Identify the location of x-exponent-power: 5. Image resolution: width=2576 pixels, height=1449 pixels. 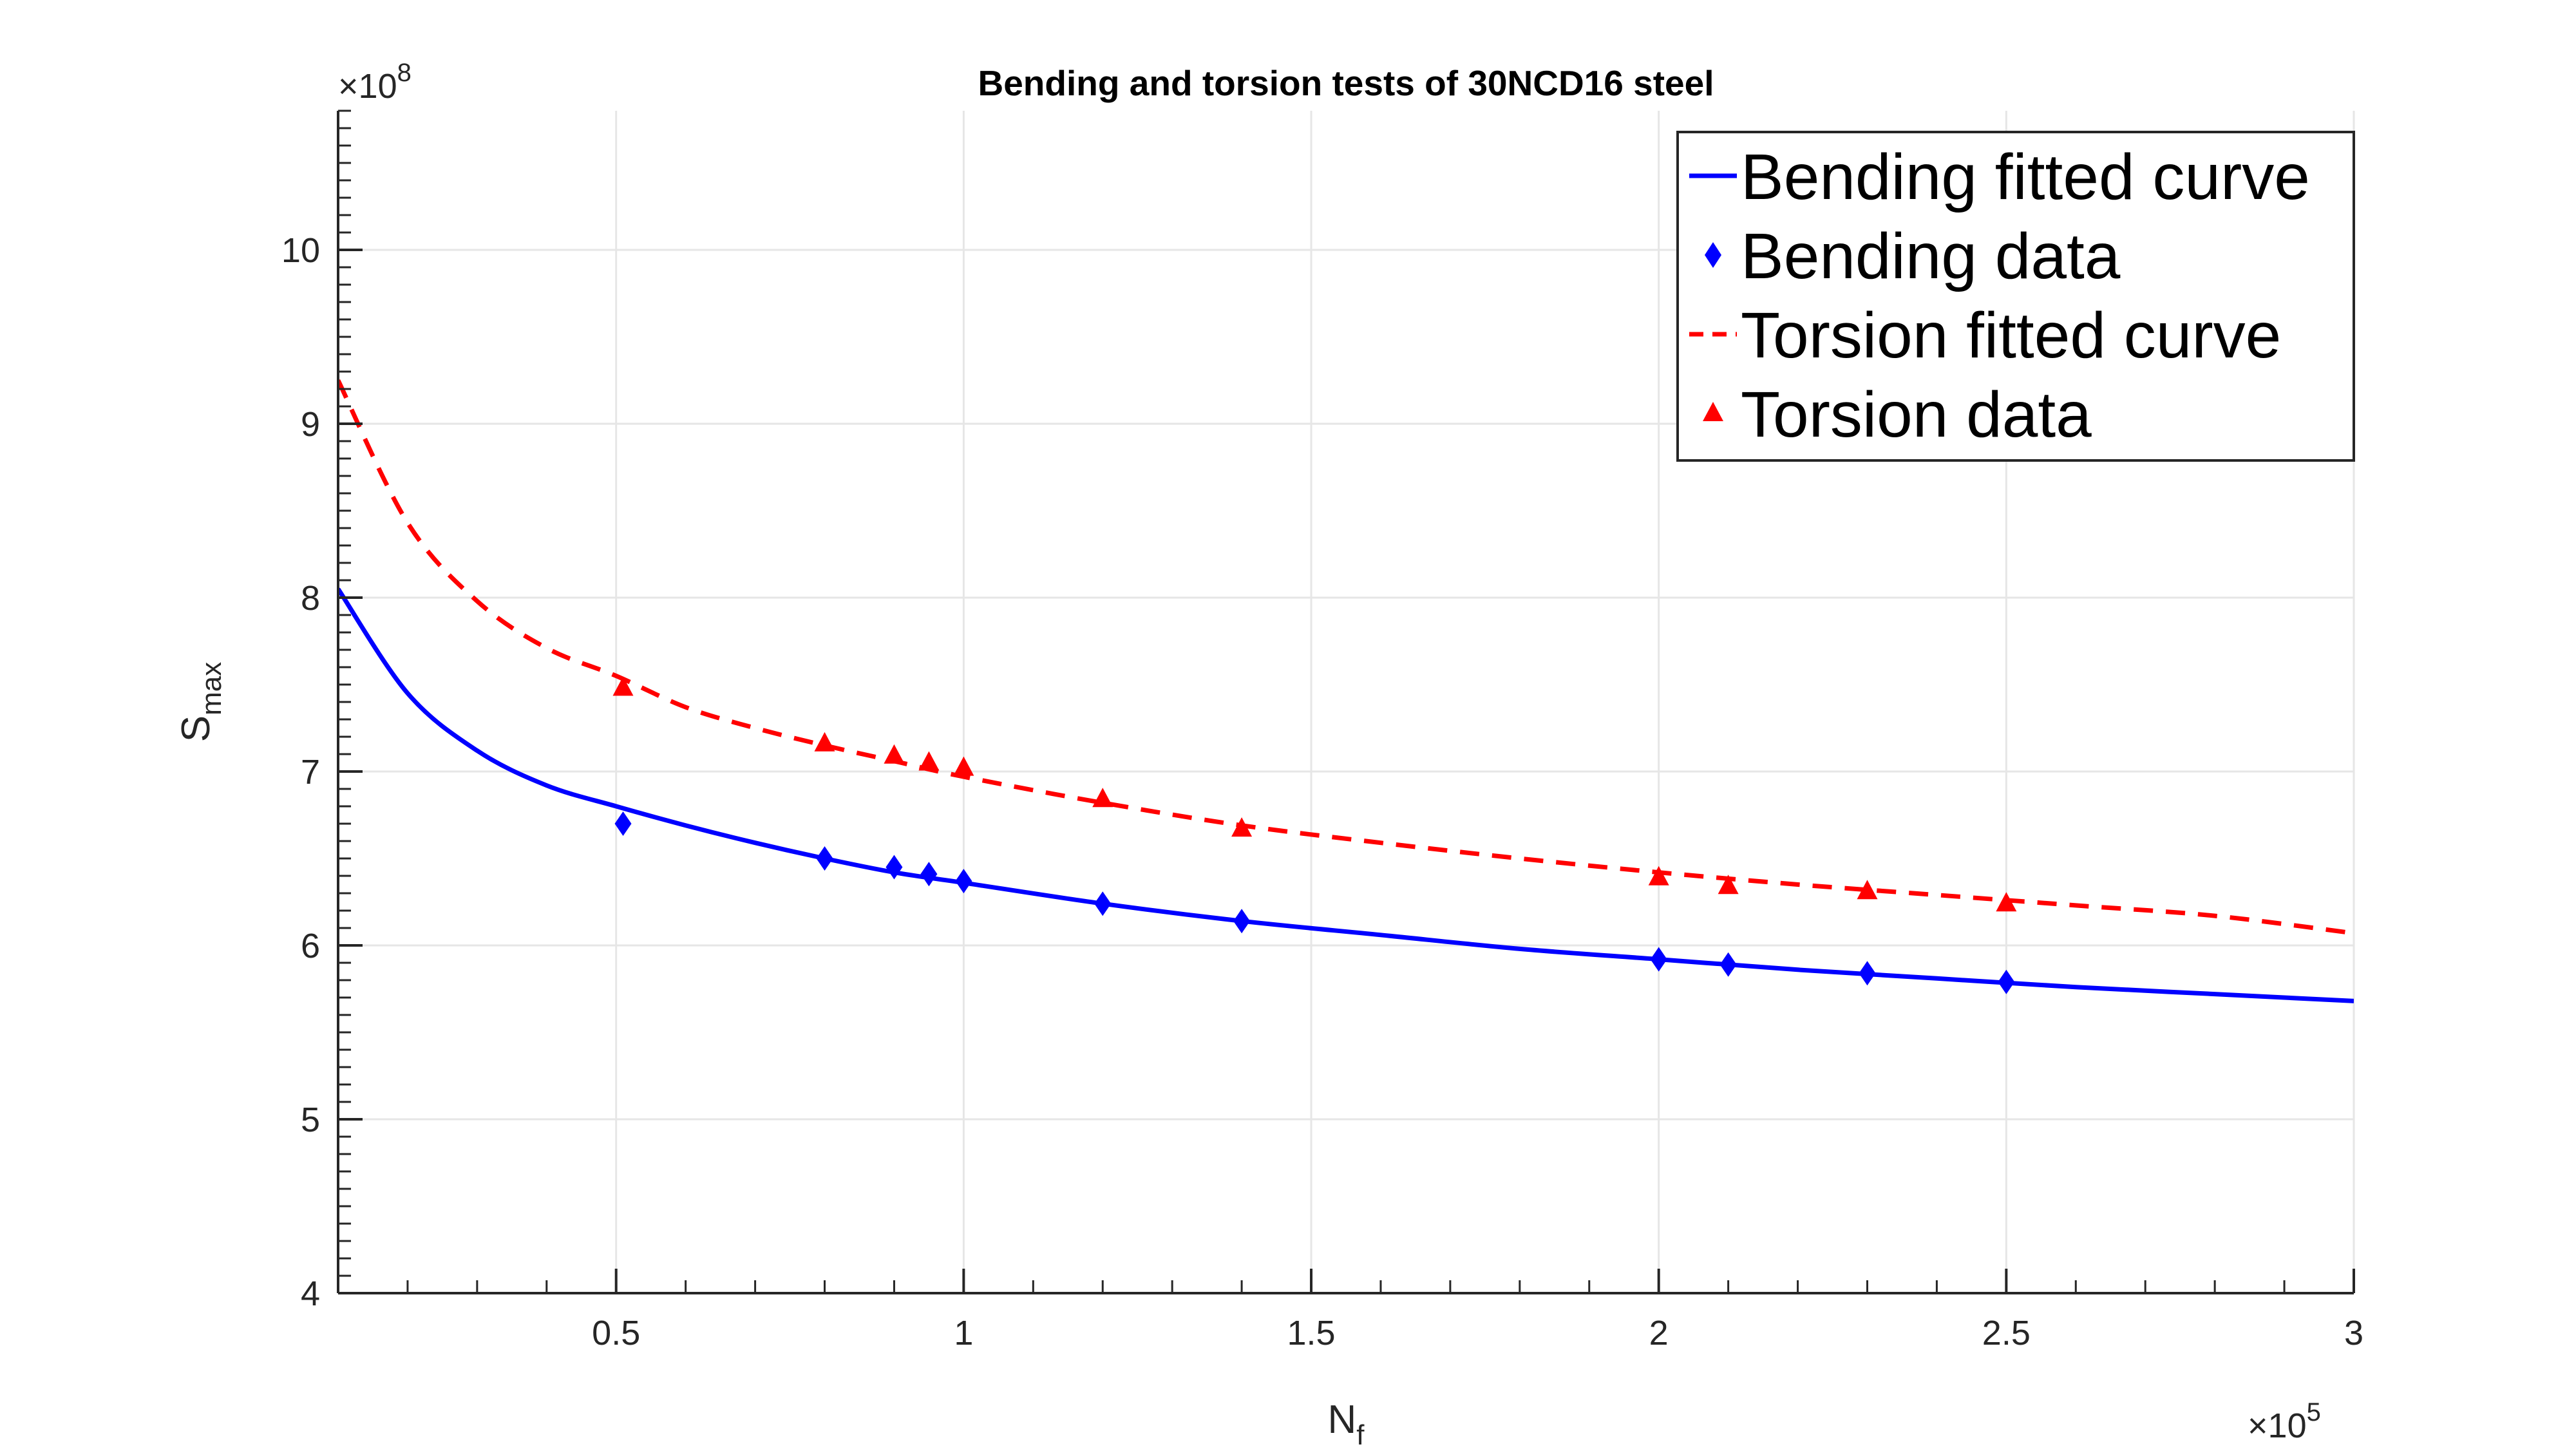
(2314, 1412).